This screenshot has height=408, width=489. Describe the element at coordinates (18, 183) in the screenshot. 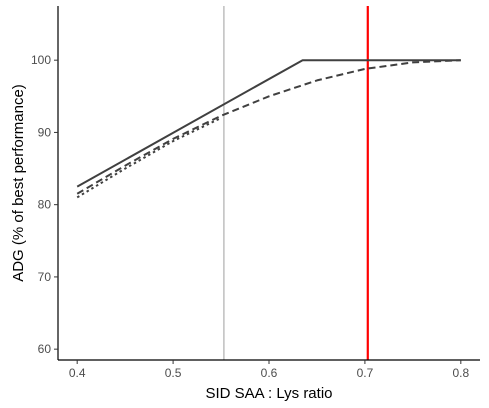

I see `y-axis-title: ADG (% of best performance)` at that location.